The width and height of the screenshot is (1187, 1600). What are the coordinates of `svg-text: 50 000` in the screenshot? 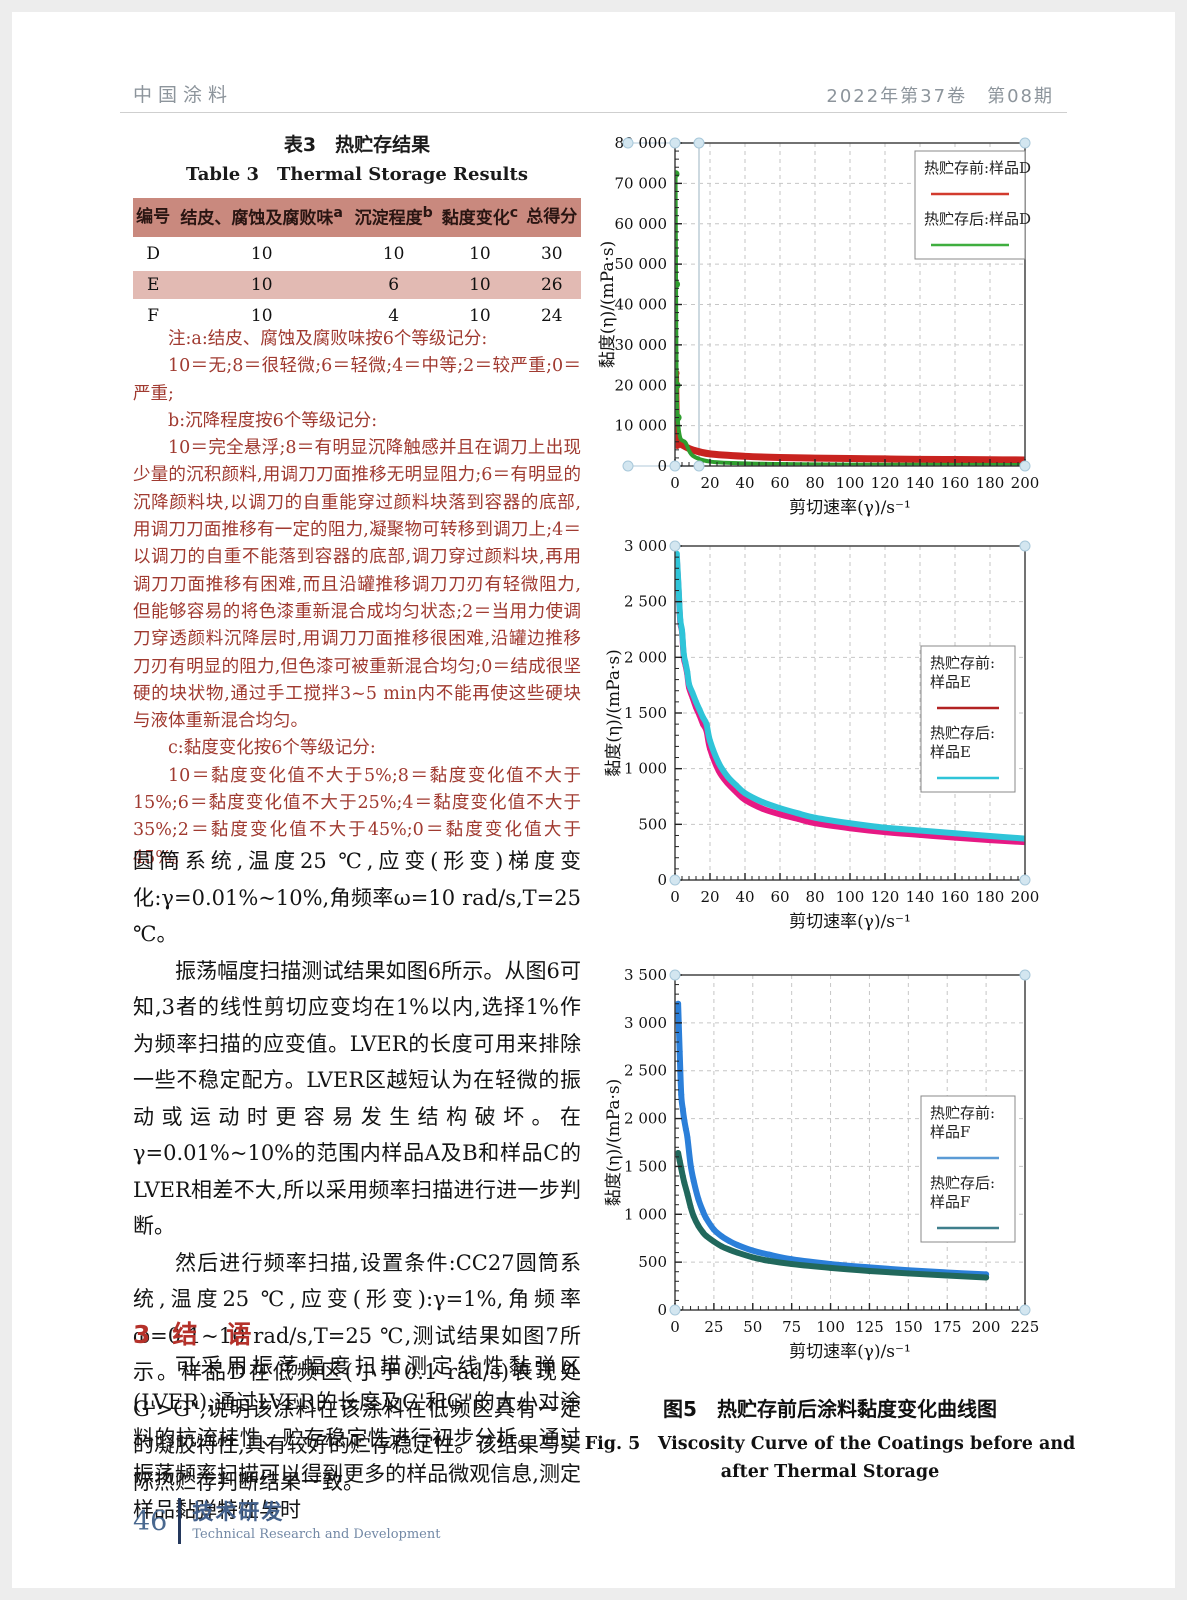 It's located at (641, 264).